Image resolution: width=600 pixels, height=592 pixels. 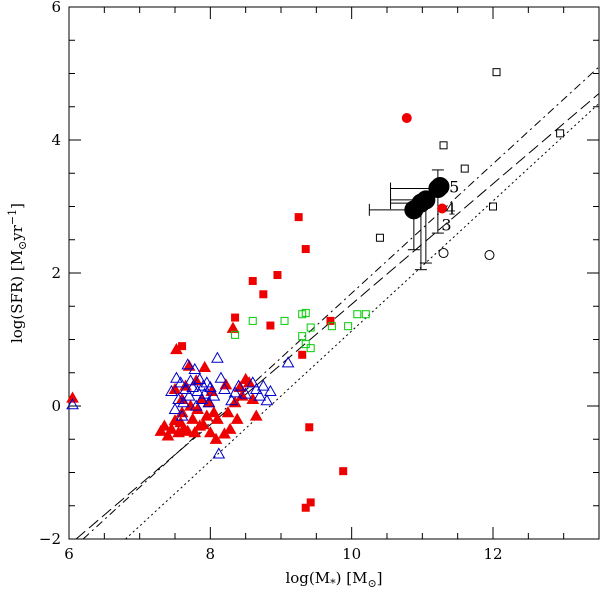 What do you see at coordinates (56, 140) in the screenshot?
I see `y-tick-label: 4` at bounding box center [56, 140].